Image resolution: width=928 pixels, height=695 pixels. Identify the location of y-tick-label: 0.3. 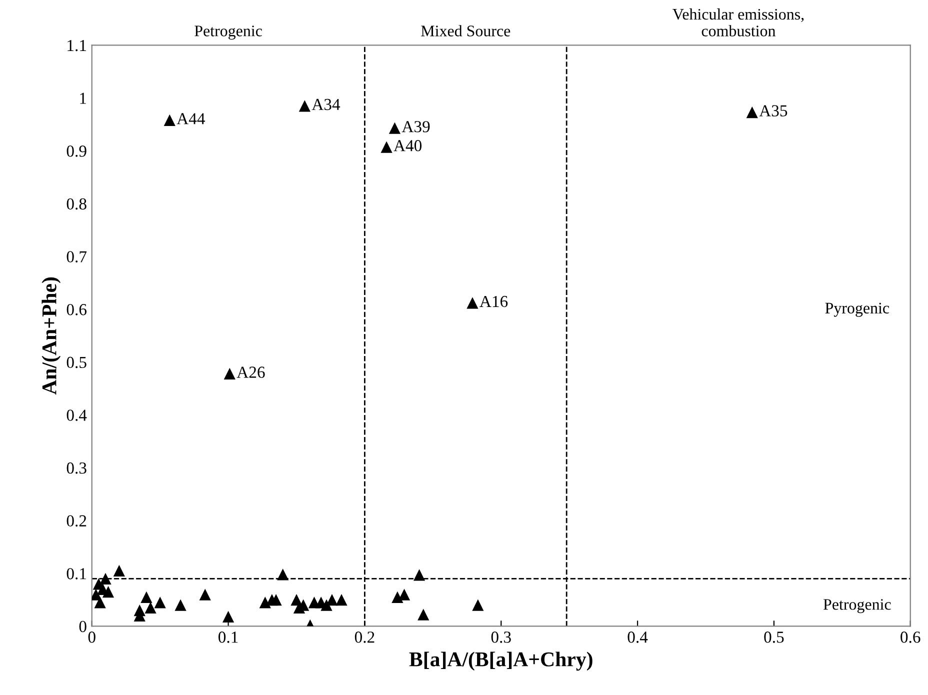
(76, 468).